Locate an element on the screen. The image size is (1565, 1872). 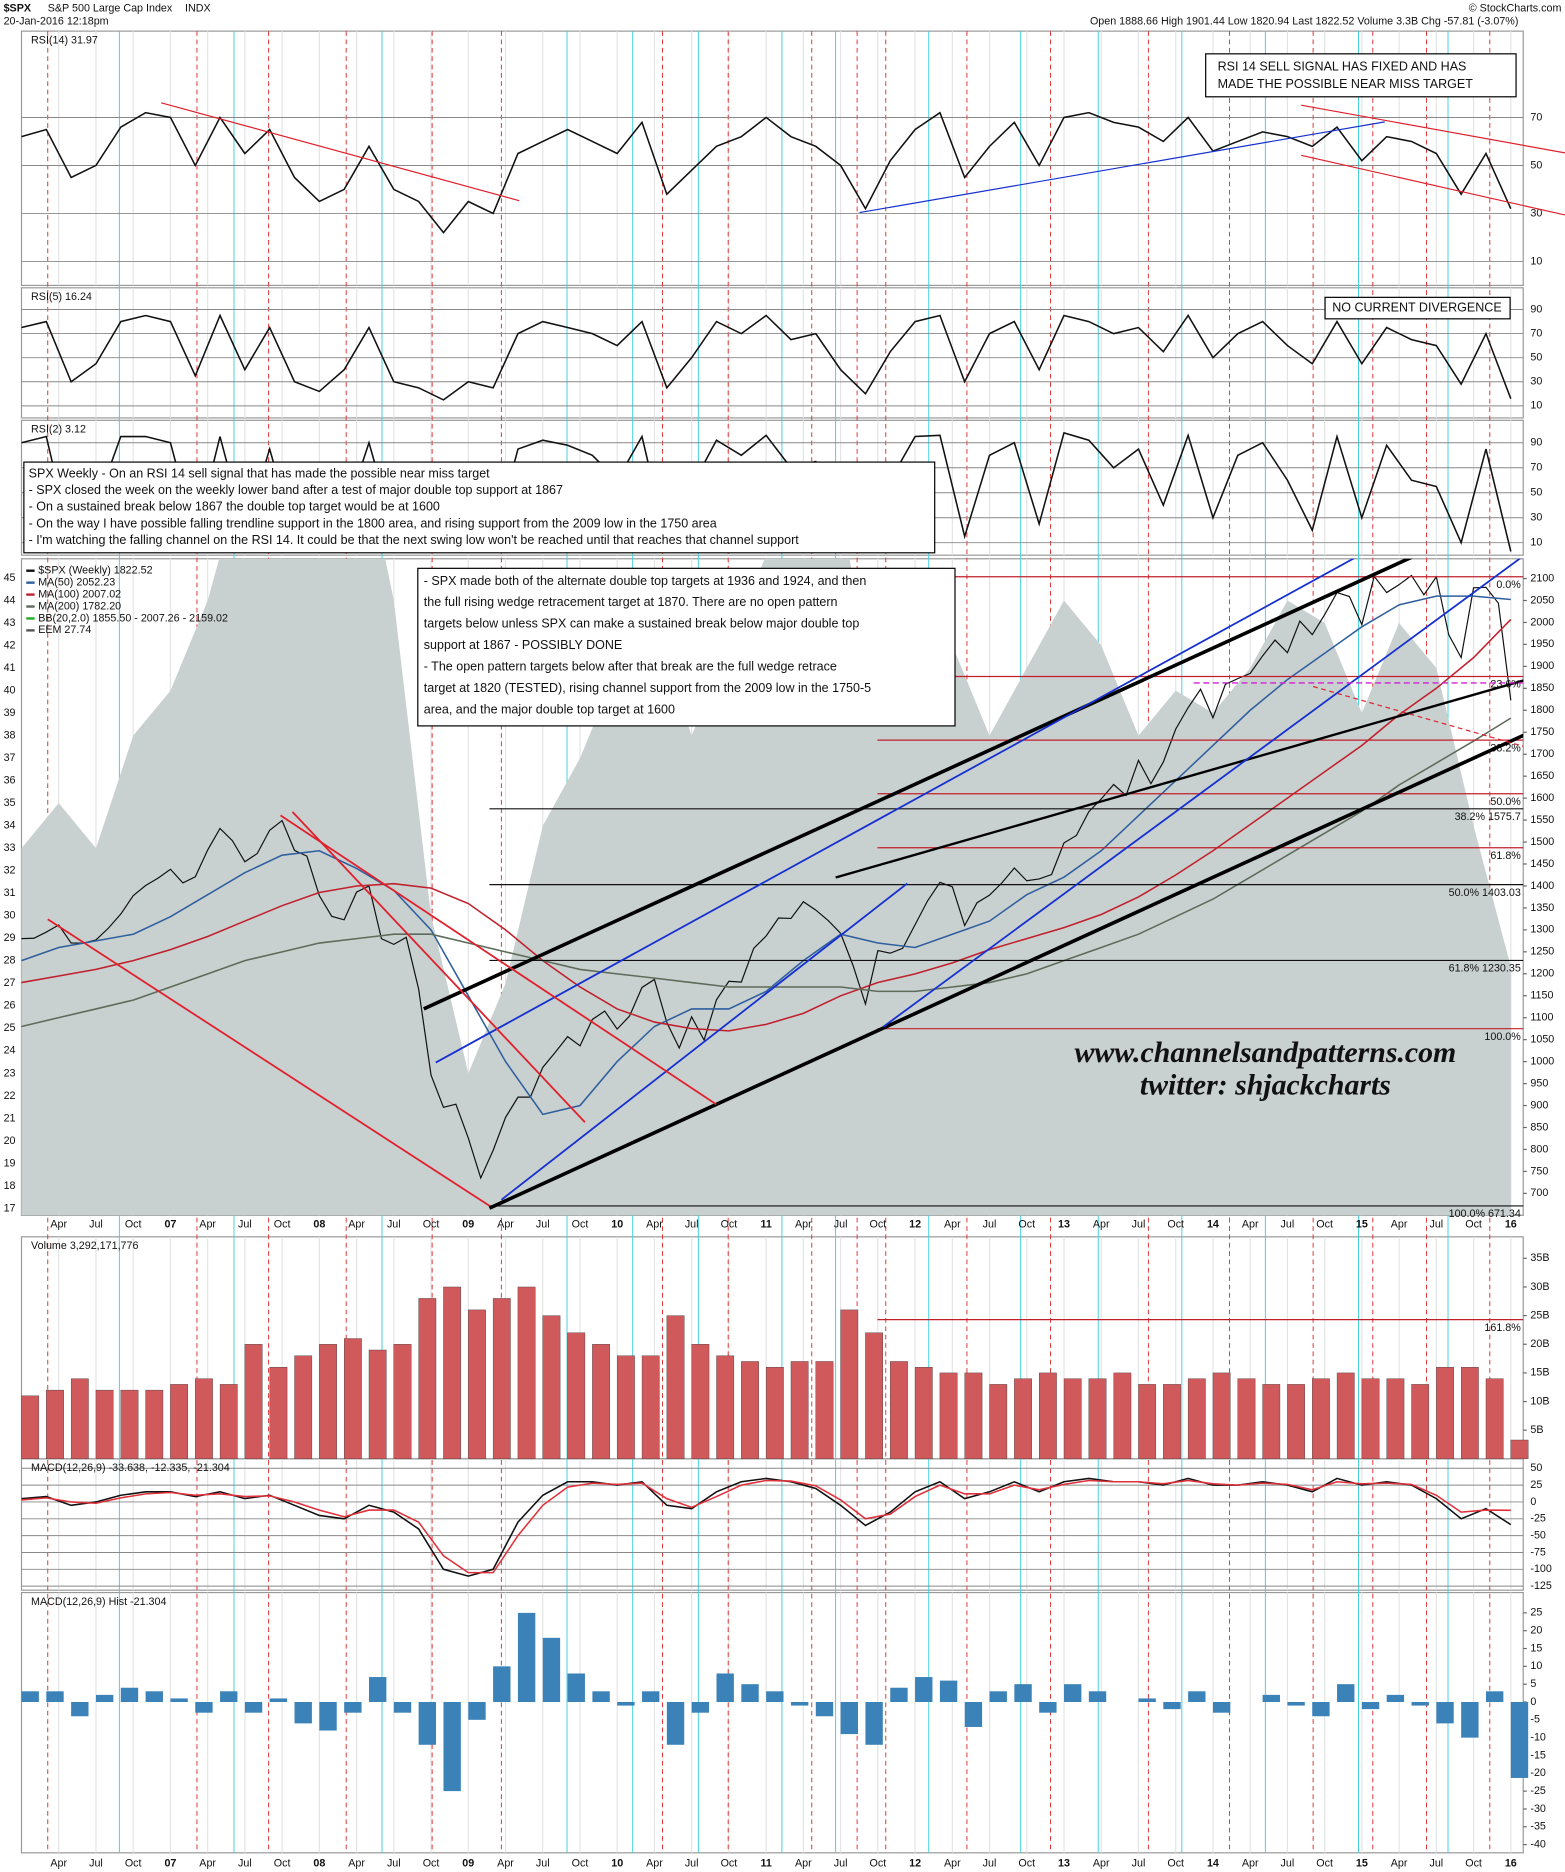
y2-tick-label: 31 is located at coordinates (10, 893).